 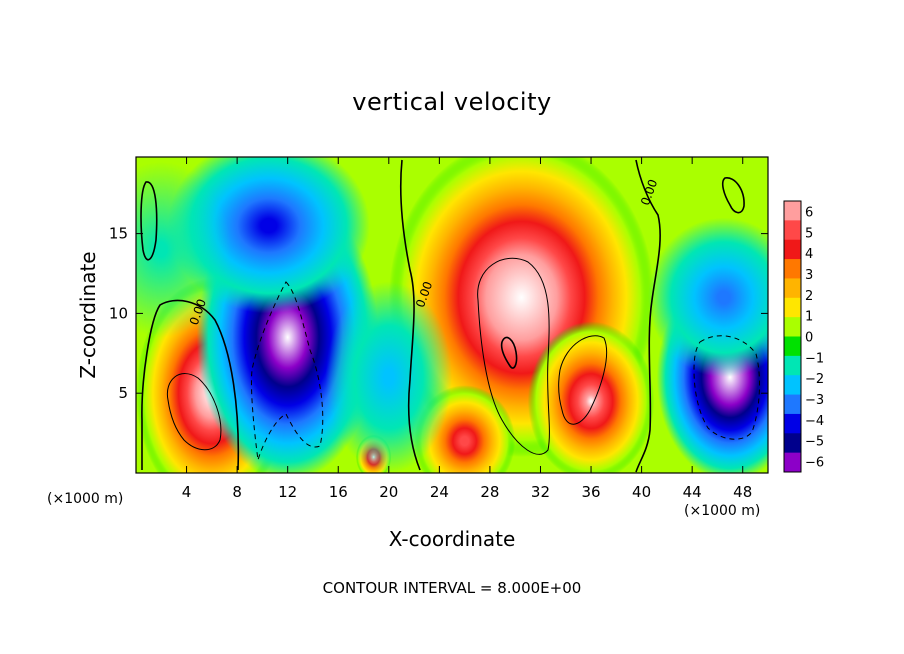 What do you see at coordinates (814, 421) in the screenshot?
I see `colorbar-tick-label: −4` at bounding box center [814, 421].